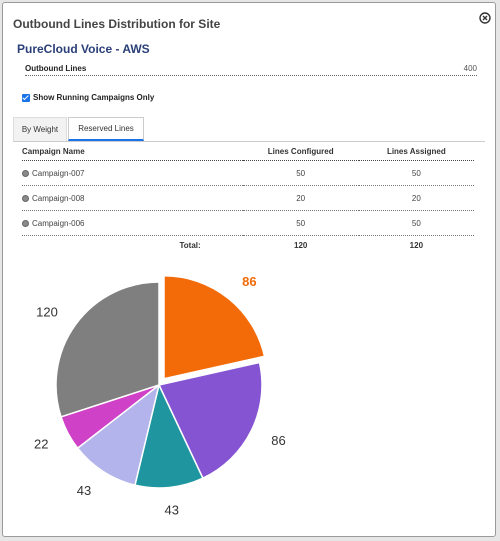  I want to click on header-lines-configured: Lines Configured, so click(300, 151).